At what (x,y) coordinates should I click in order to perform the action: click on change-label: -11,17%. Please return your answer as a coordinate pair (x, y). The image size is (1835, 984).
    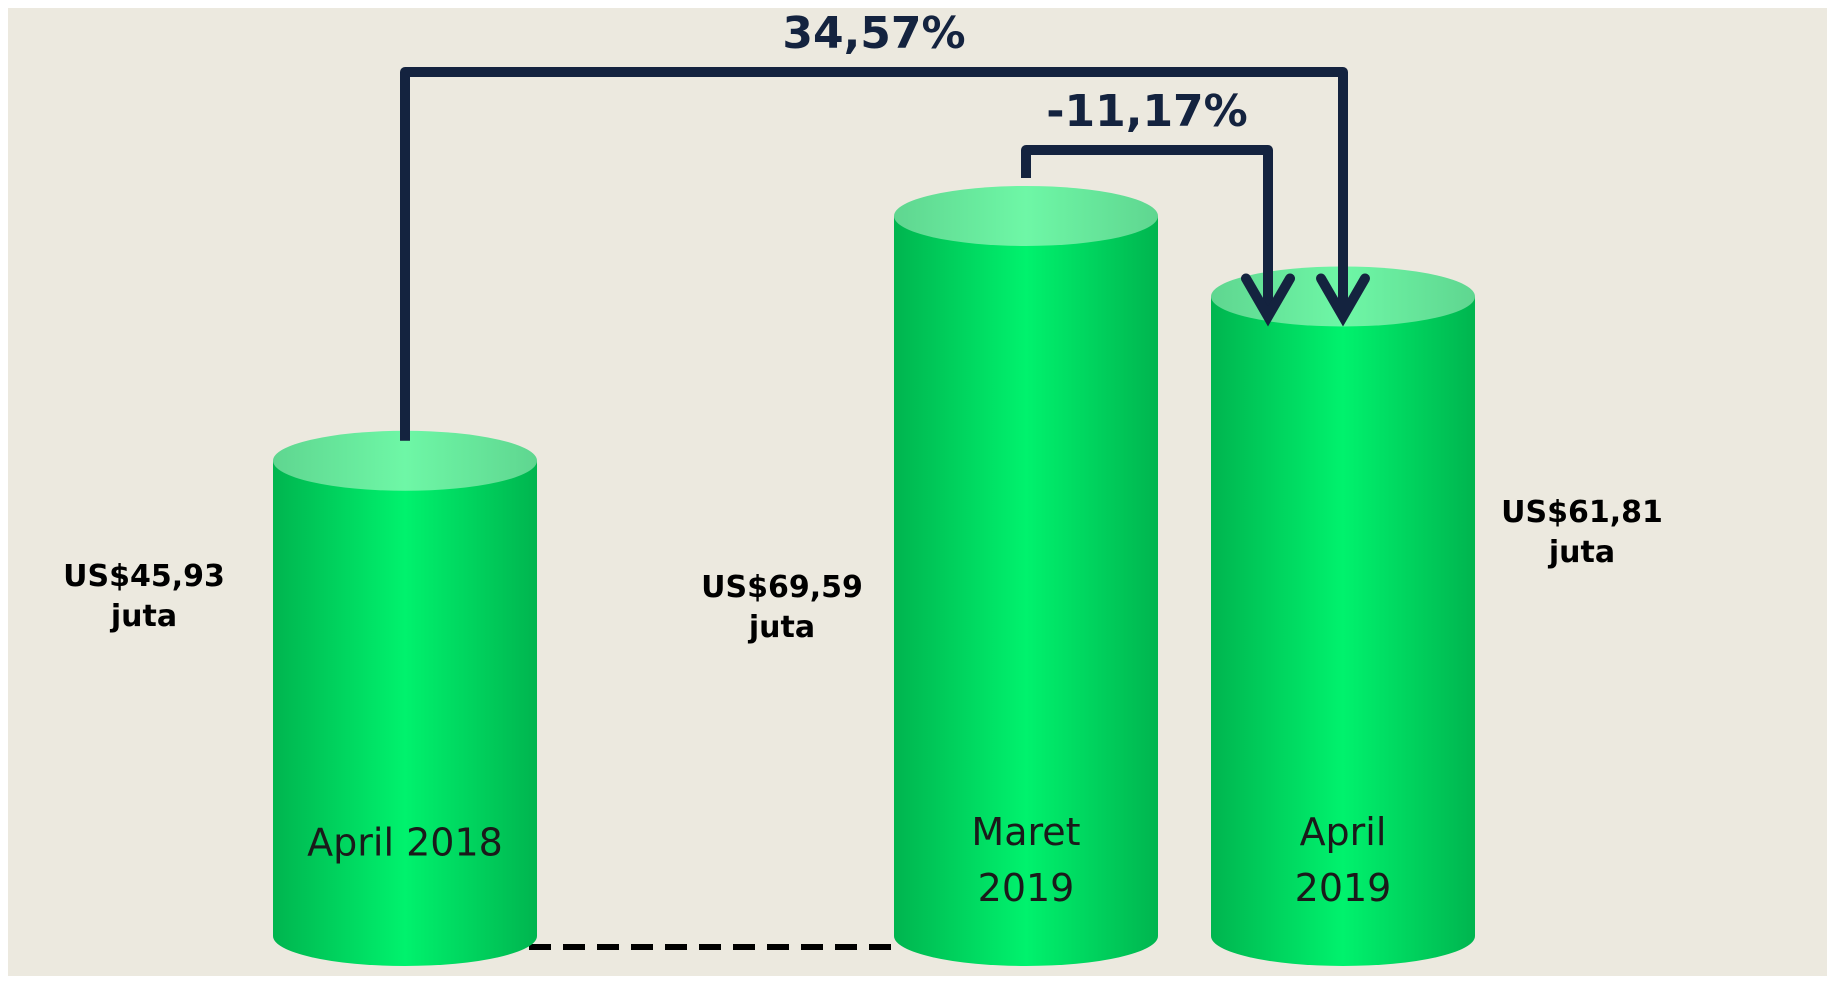
    Looking at the image, I should click on (1147, 111).